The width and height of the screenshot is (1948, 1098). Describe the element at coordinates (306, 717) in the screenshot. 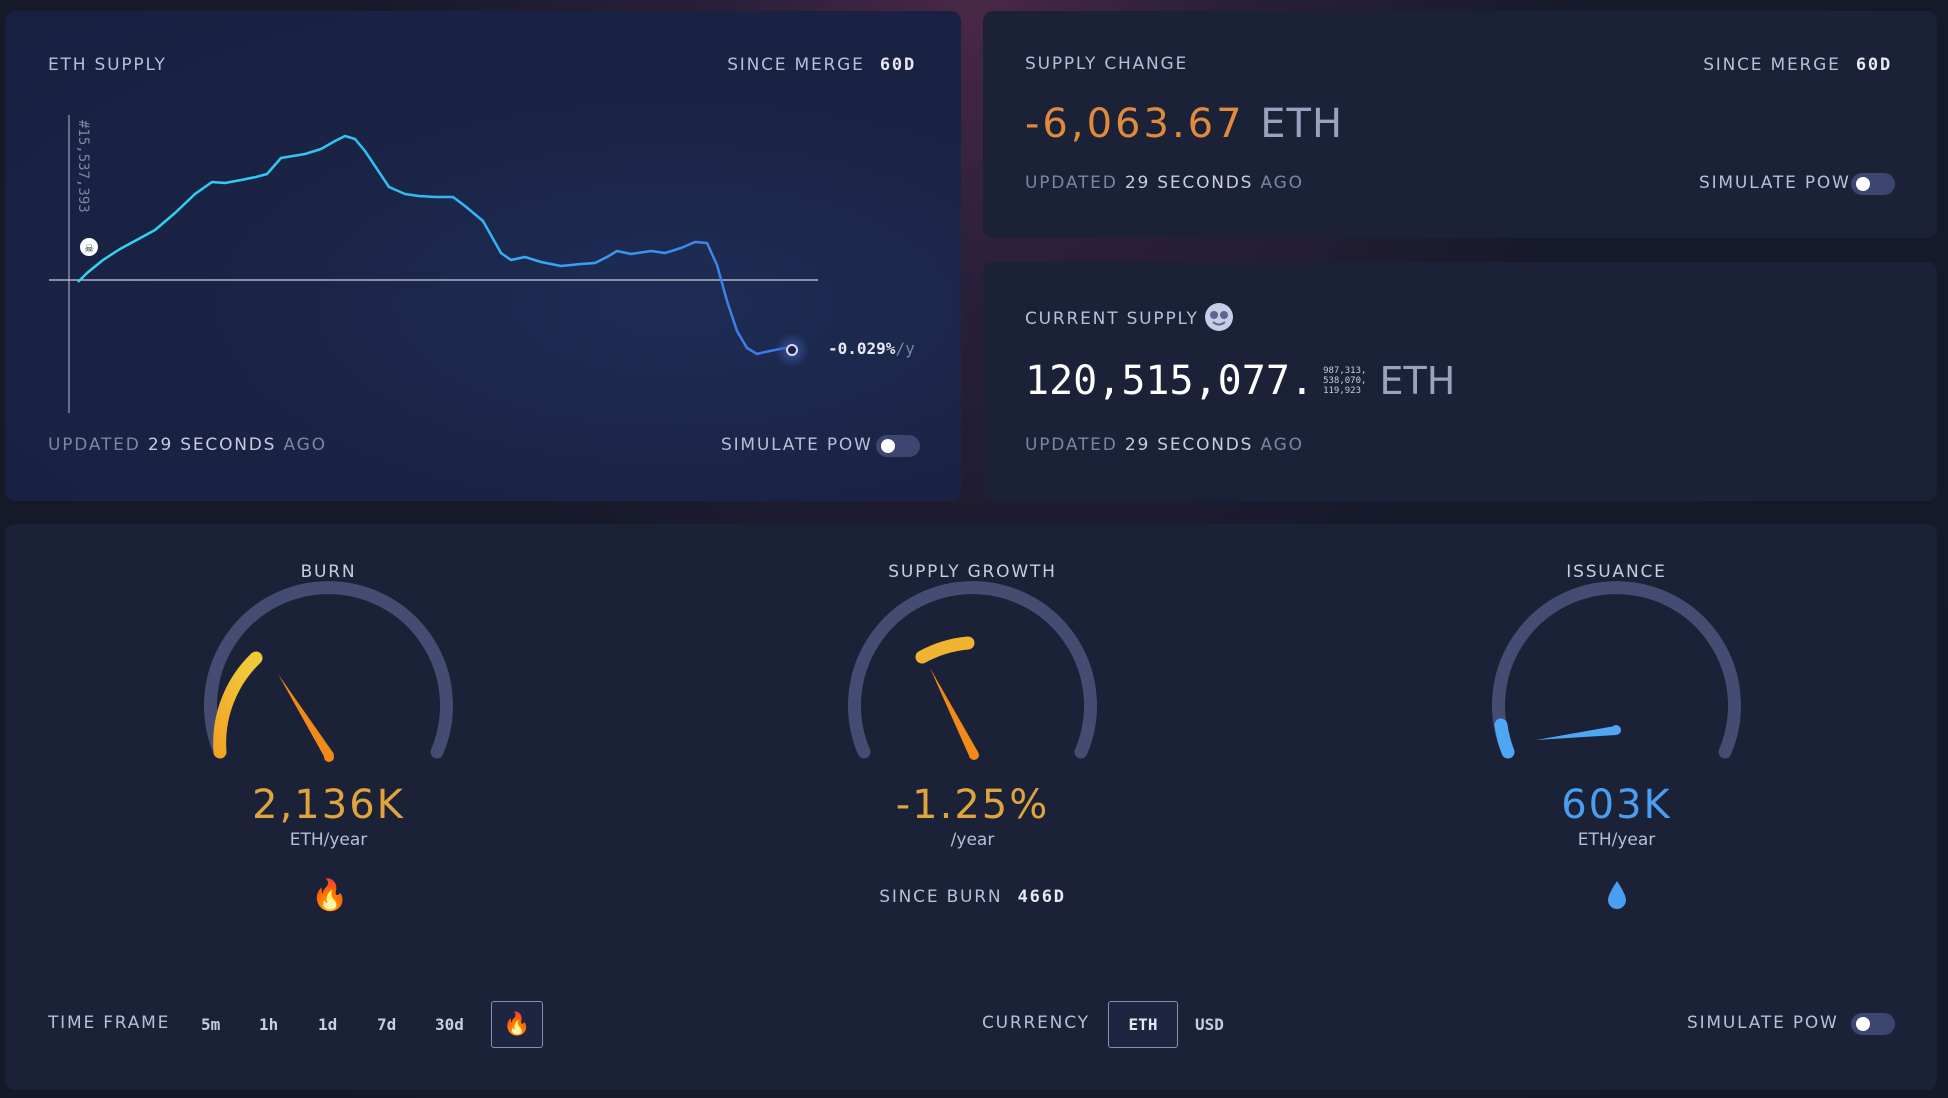

I see `burn-needle` at that location.